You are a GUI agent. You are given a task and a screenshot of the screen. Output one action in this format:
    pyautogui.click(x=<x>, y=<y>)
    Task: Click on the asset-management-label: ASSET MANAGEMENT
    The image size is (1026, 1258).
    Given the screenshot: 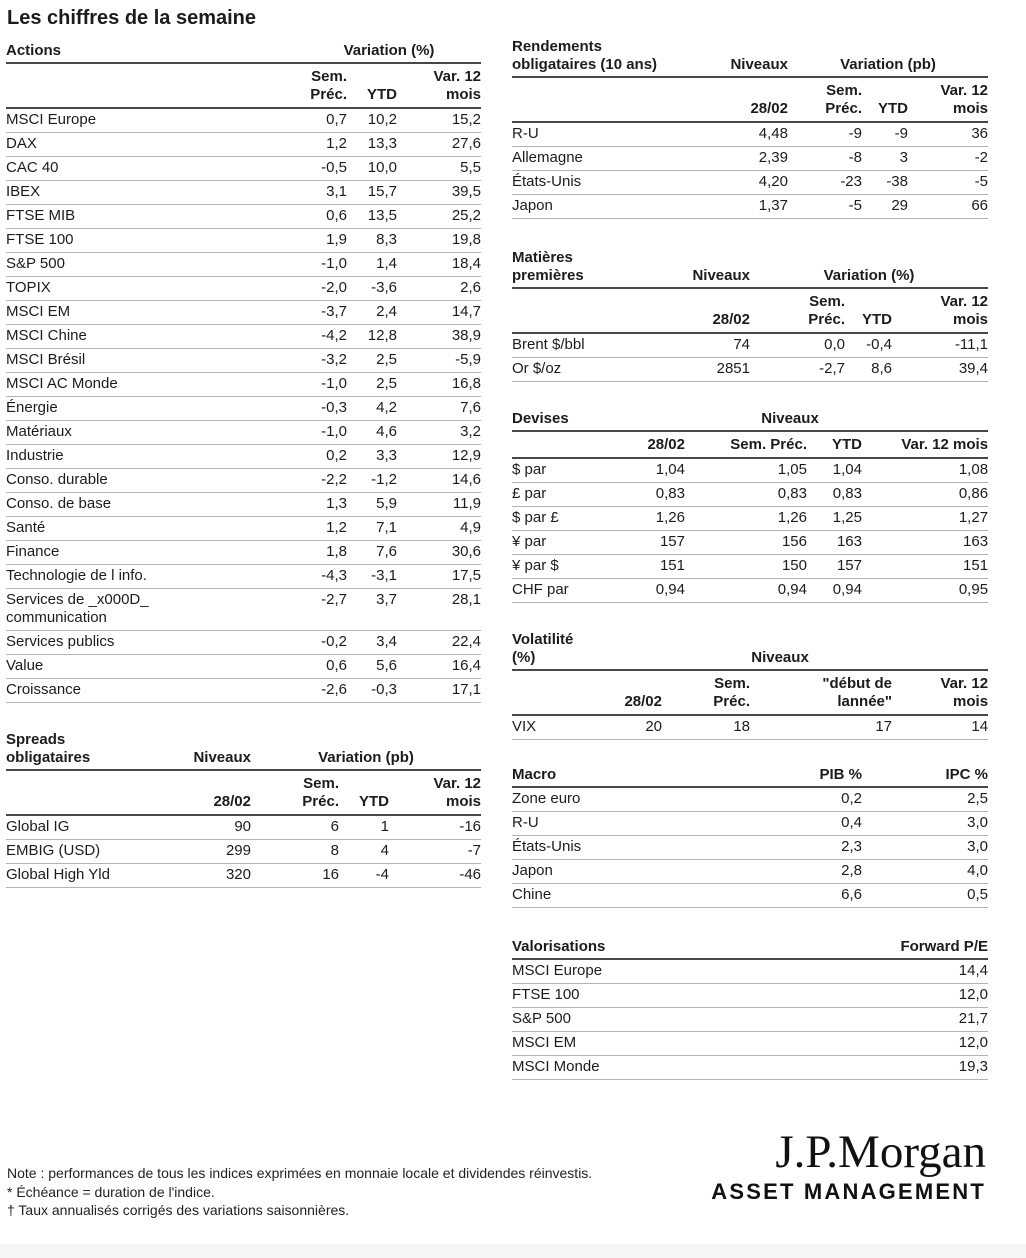 What is the action you would take?
    pyautogui.click(x=848, y=1191)
    